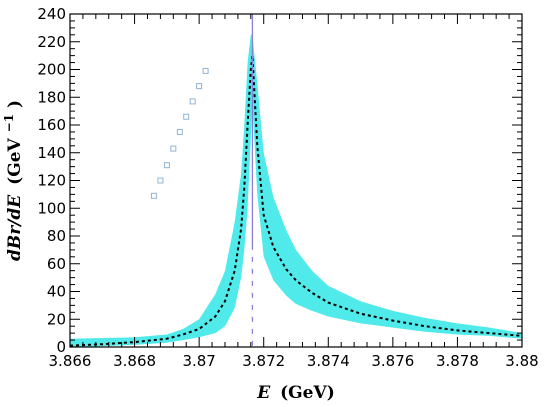  I want to click on x-tick-label: 3.876, so click(392, 361).